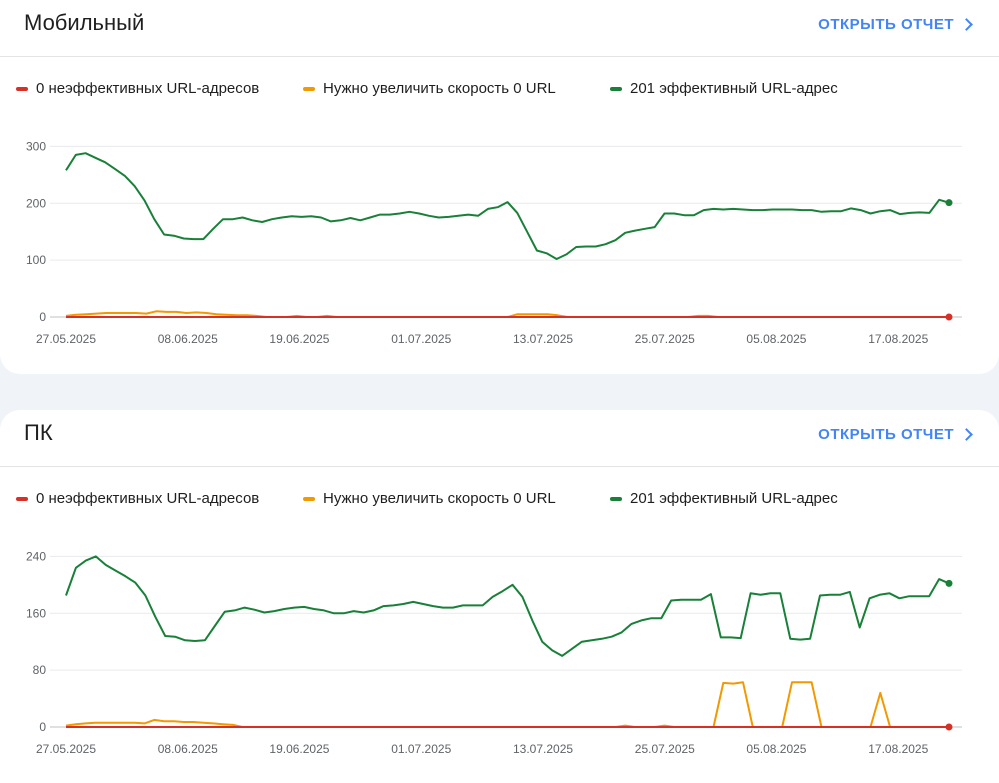 Image resolution: width=999 pixels, height=783 pixels. I want to click on card-header: Мобильный ОТКРЫТЬ ОТЧЕТ, so click(499, 28).